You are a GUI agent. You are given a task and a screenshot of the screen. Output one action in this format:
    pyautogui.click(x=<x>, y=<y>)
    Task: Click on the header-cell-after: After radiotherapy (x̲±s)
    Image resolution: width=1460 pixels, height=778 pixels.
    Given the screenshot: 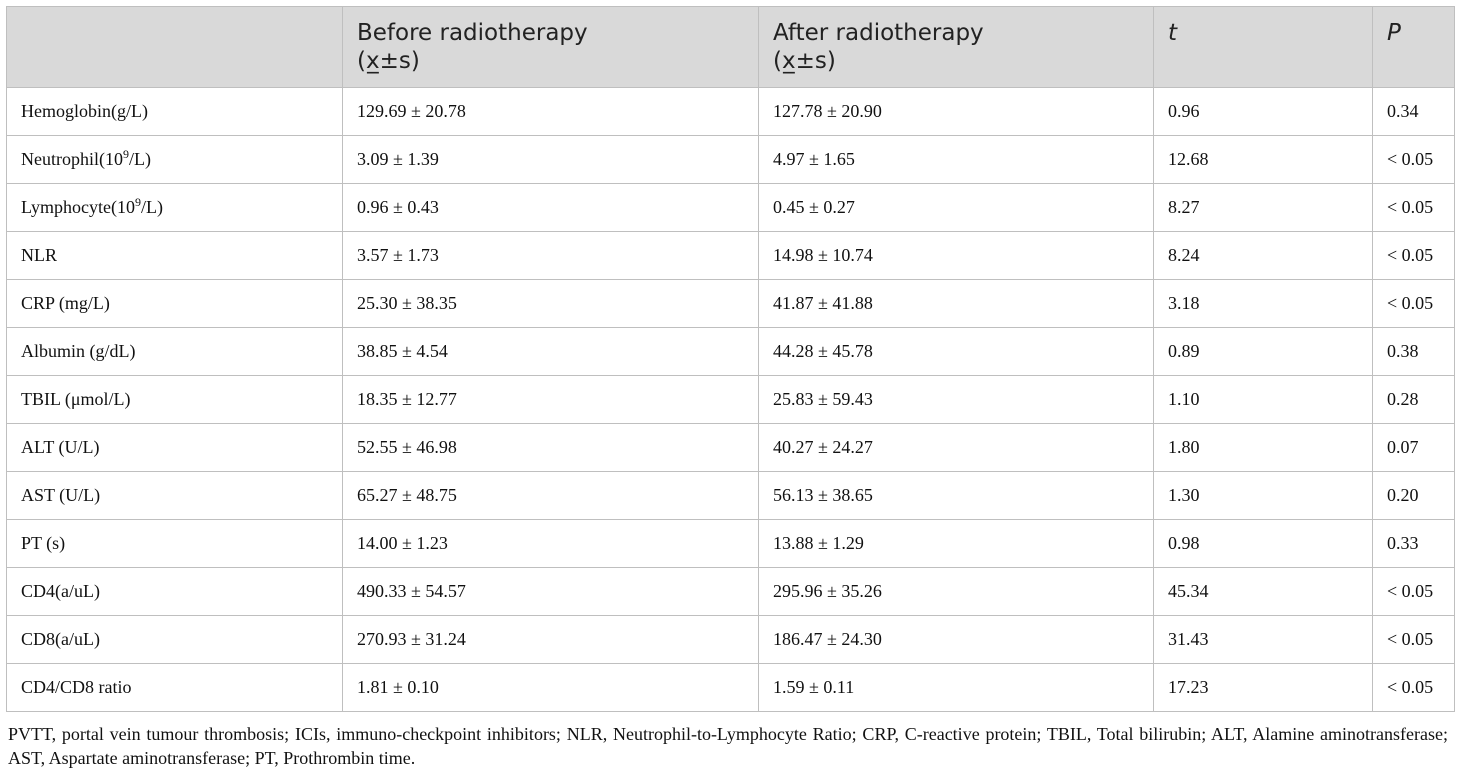 What is the action you would take?
    pyautogui.click(x=956, y=47)
    